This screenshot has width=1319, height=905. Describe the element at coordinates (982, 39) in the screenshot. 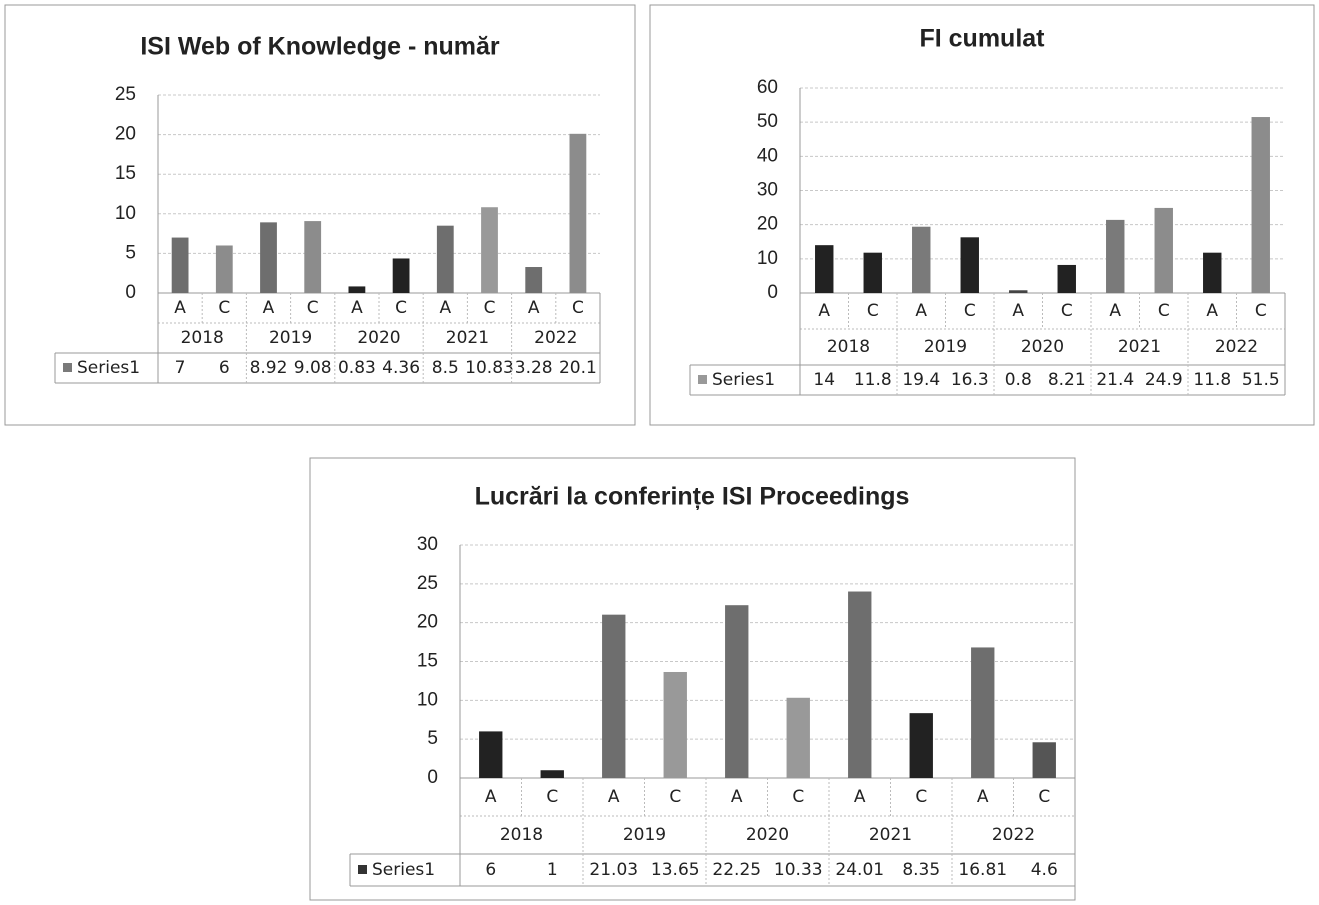

I see `chart-title: FI cumulat` at that location.